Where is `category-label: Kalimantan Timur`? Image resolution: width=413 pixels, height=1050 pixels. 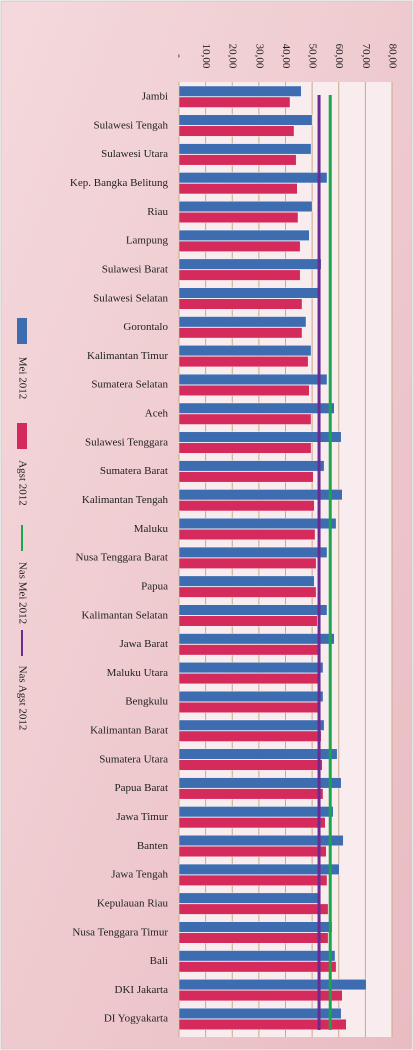 category-label: Kalimantan Timur is located at coordinates (127, 356).